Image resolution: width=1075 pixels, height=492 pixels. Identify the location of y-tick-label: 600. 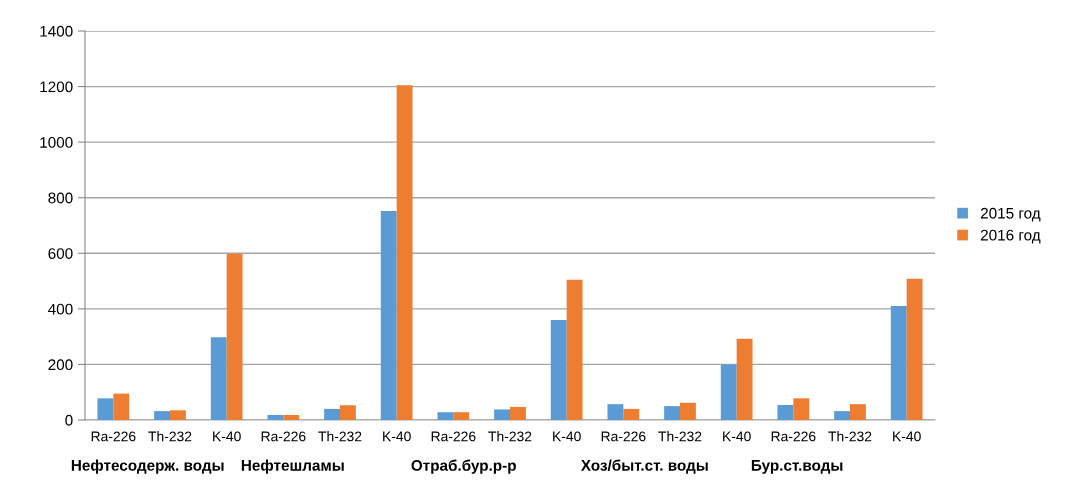
(60, 253).